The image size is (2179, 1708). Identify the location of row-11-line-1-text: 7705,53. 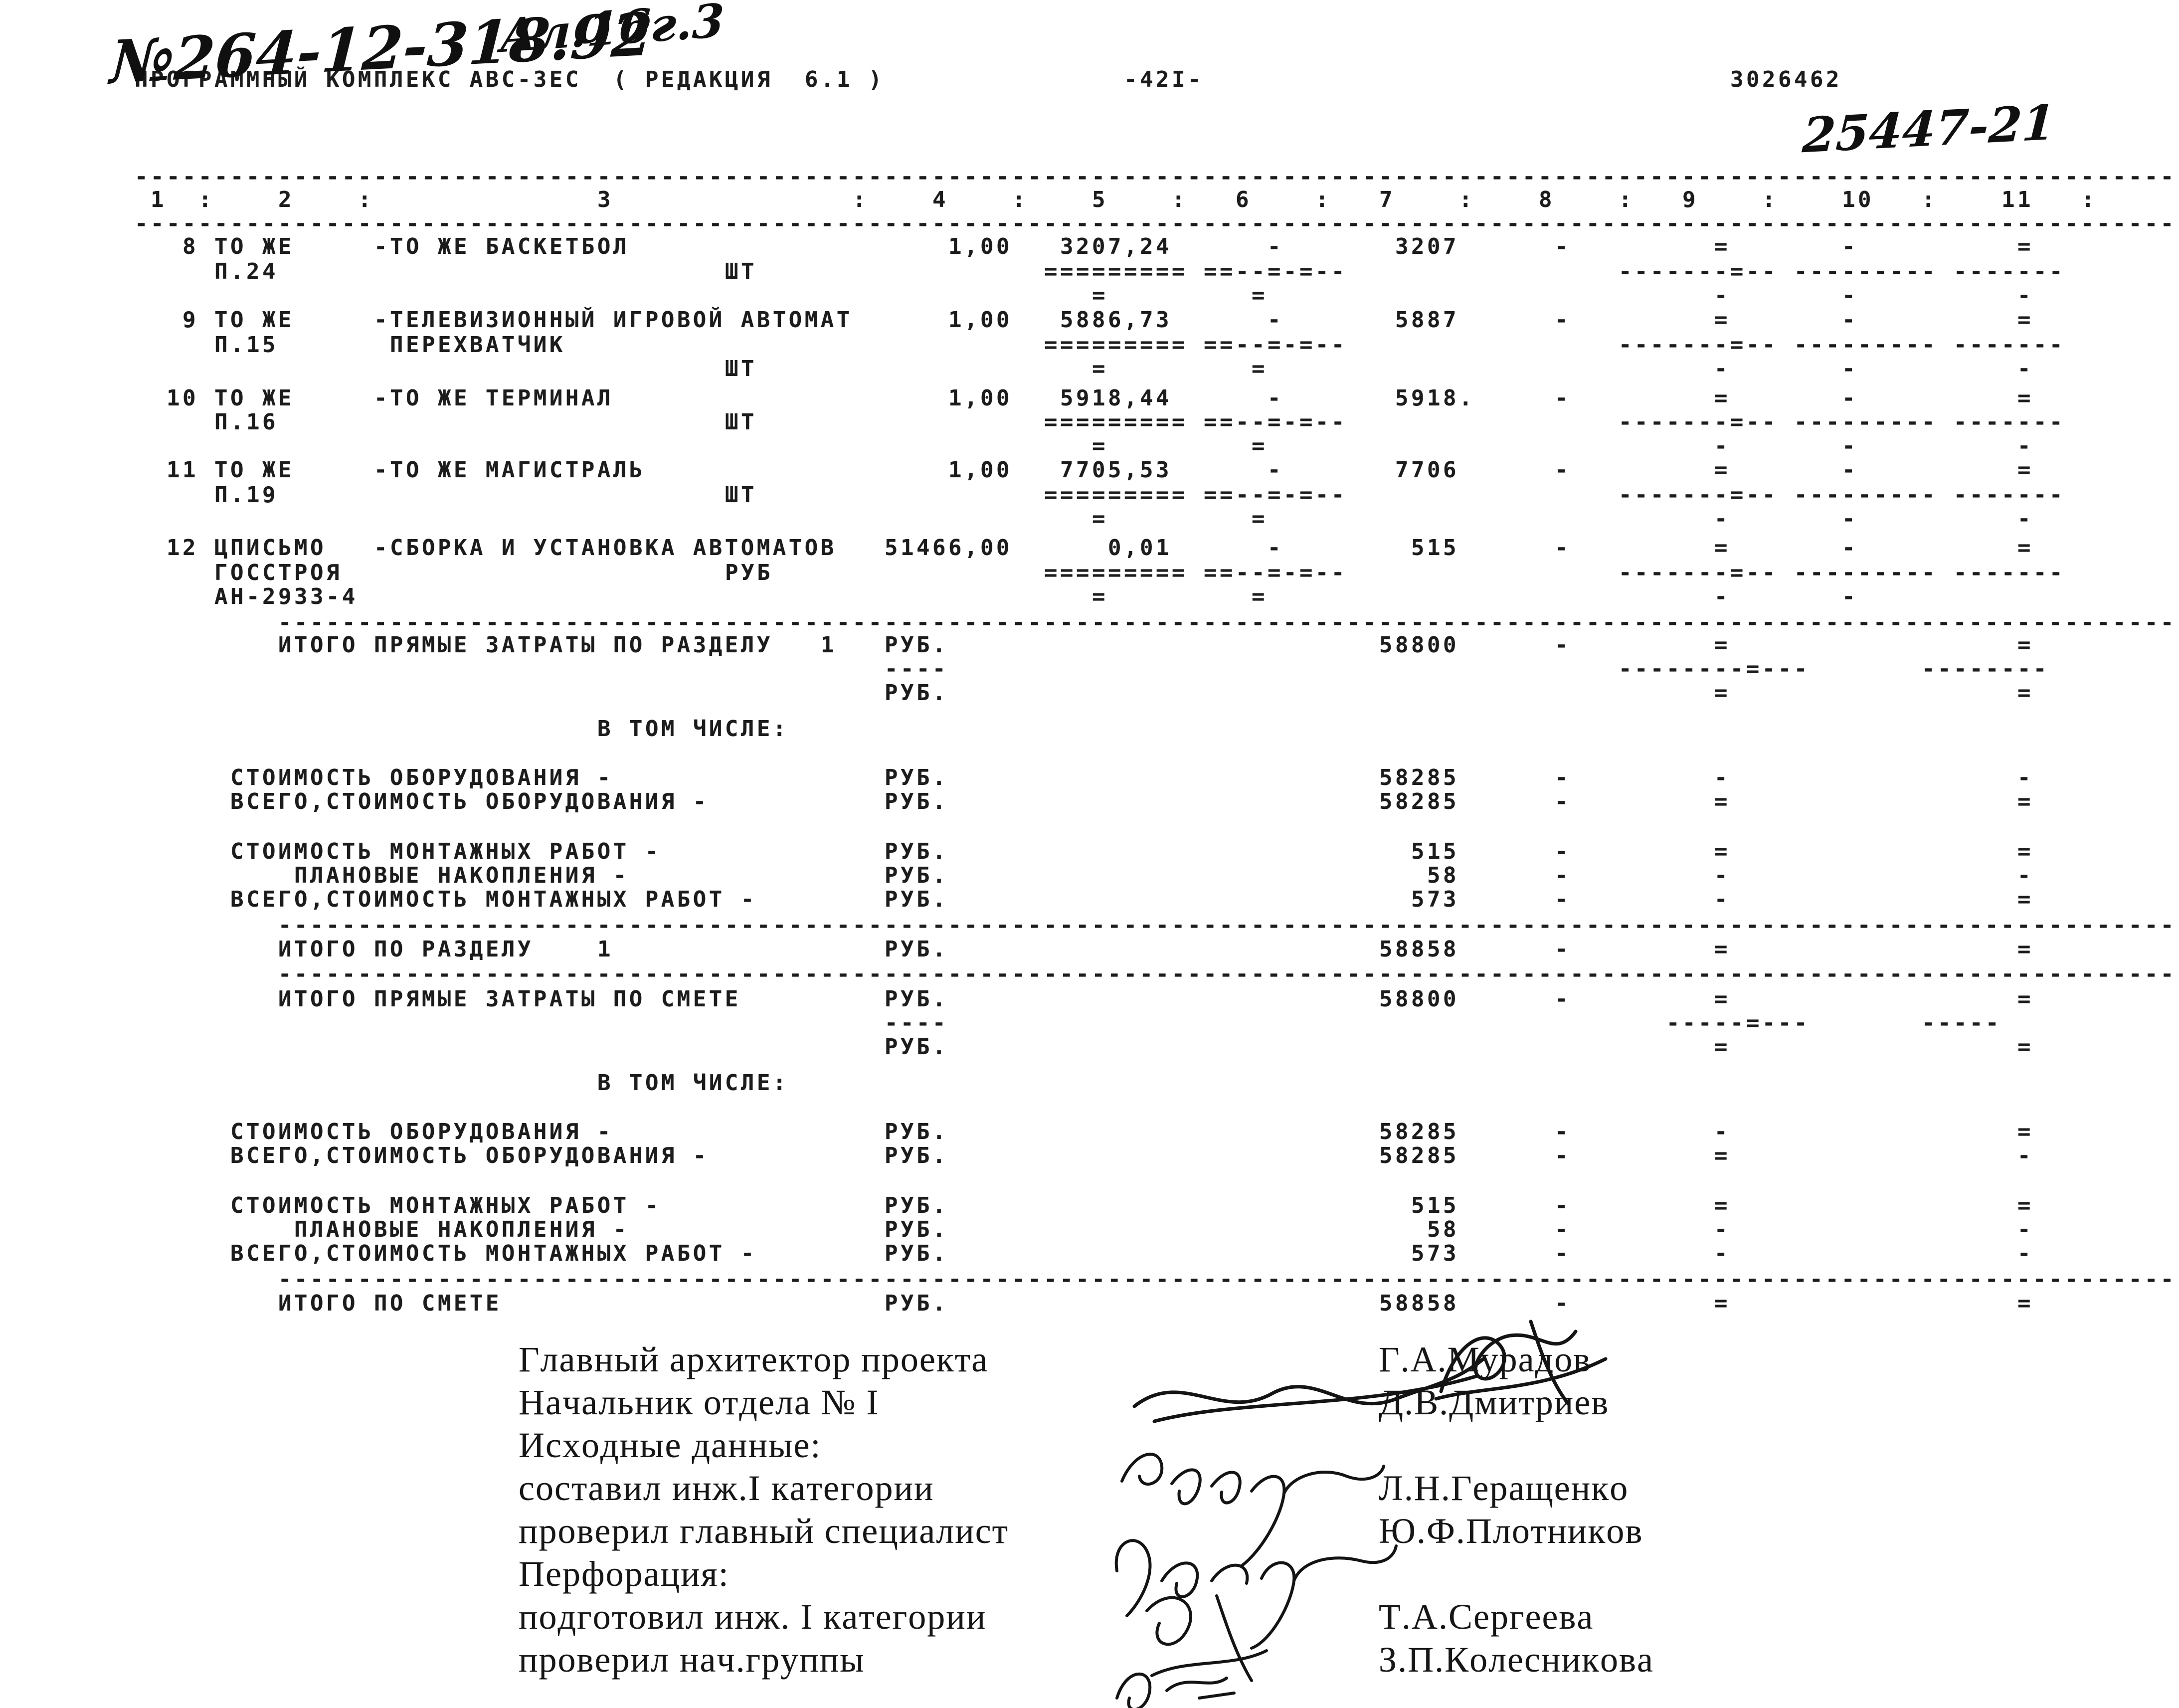
(1116, 470).